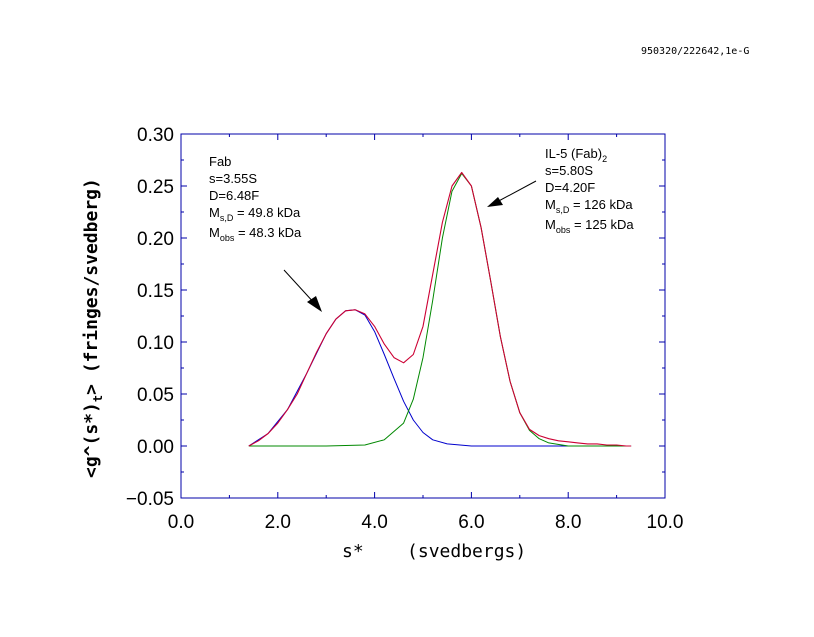  What do you see at coordinates (302, 290) in the screenshot?
I see `arrow-fab` at bounding box center [302, 290].